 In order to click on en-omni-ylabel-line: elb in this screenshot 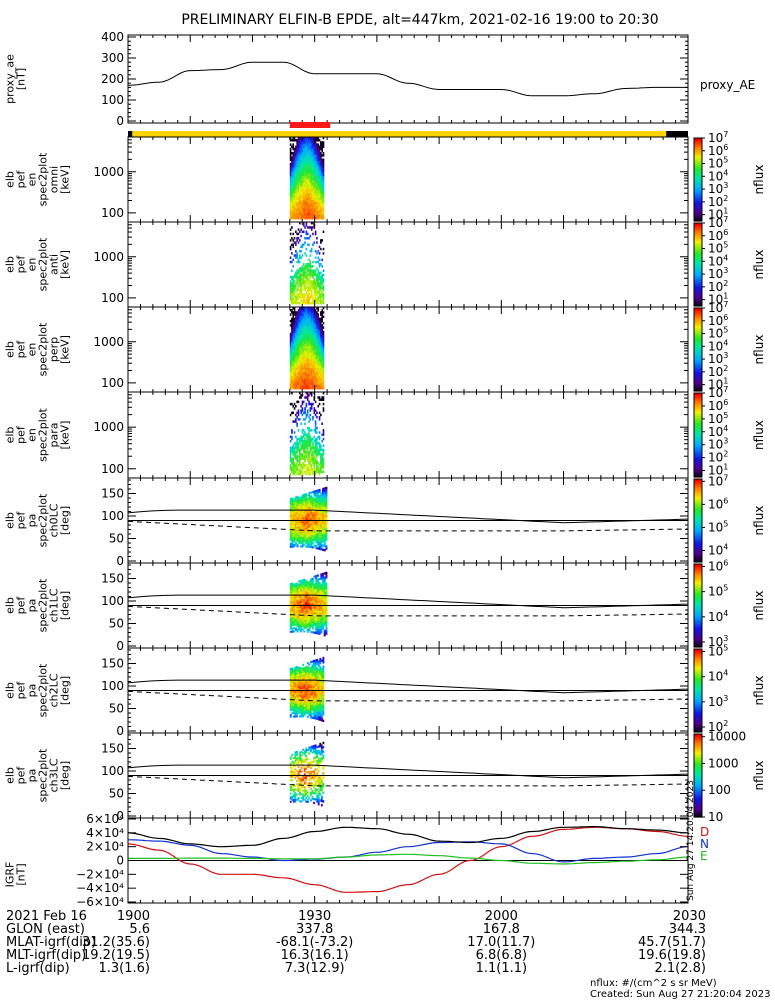, I will do `click(10, 179)`.